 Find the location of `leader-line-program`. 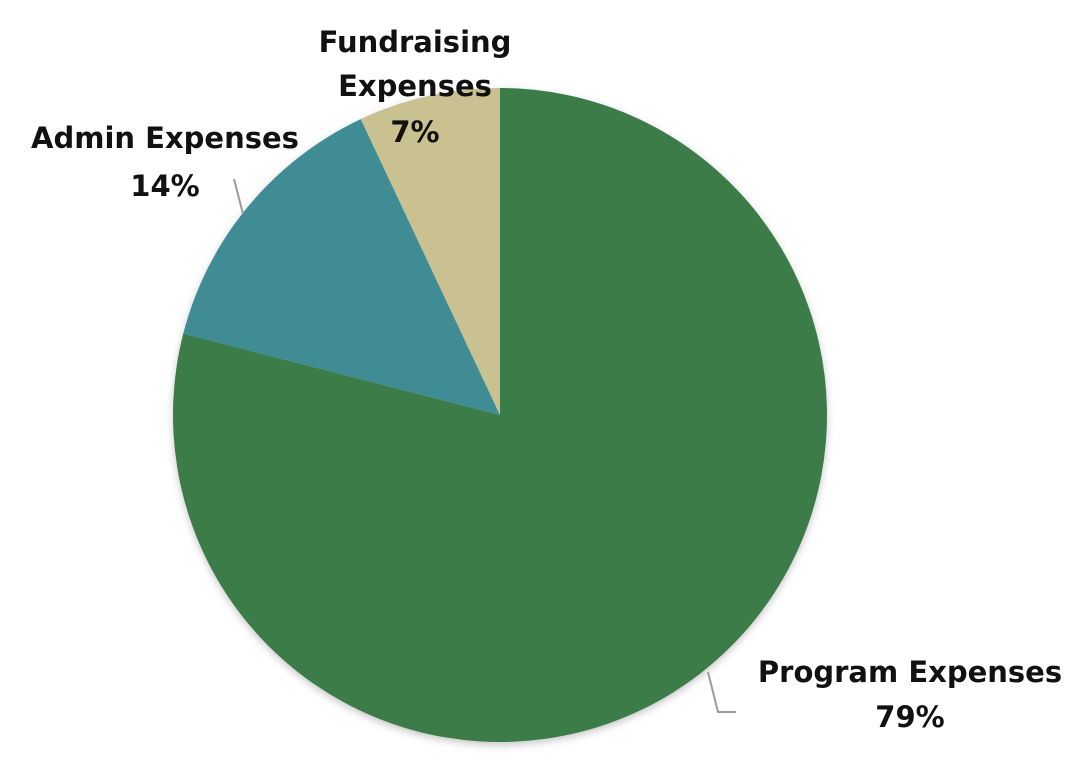

leader-line-program is located at coordinates (721, 692).